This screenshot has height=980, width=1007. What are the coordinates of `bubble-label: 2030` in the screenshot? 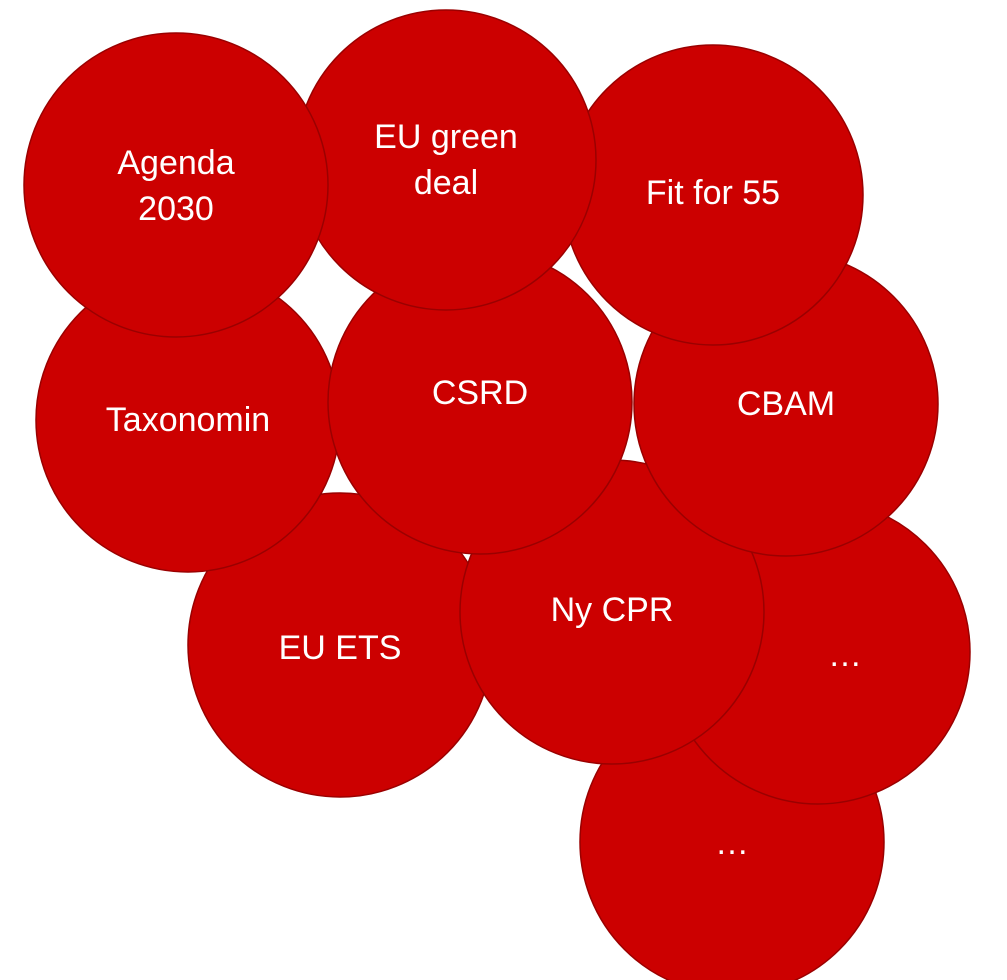 It's located at (176, 209).